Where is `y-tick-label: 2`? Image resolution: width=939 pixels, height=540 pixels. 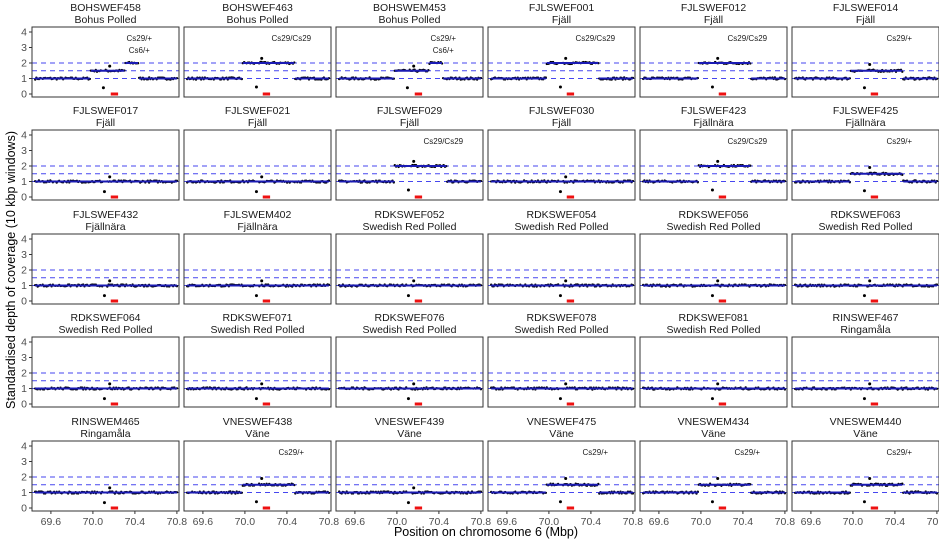
y-tick-label: 2 is located at coordinates (24, 478).